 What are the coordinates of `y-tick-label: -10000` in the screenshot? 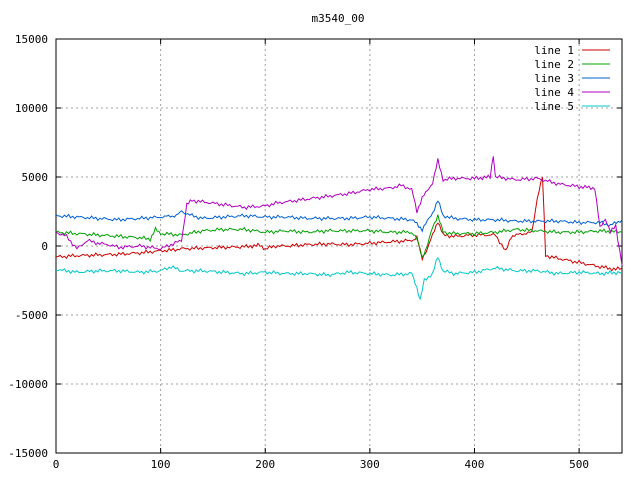 It's located at (28, 384).